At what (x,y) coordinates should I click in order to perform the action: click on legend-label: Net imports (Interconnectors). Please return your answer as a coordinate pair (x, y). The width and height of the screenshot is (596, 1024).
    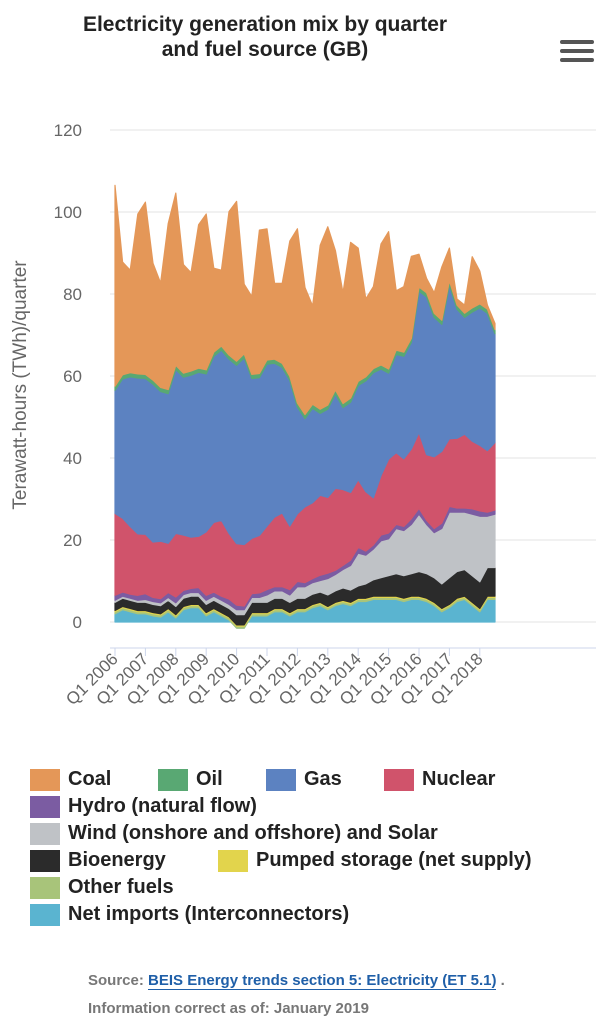
    Looking at the image, I should click on (209, 914).